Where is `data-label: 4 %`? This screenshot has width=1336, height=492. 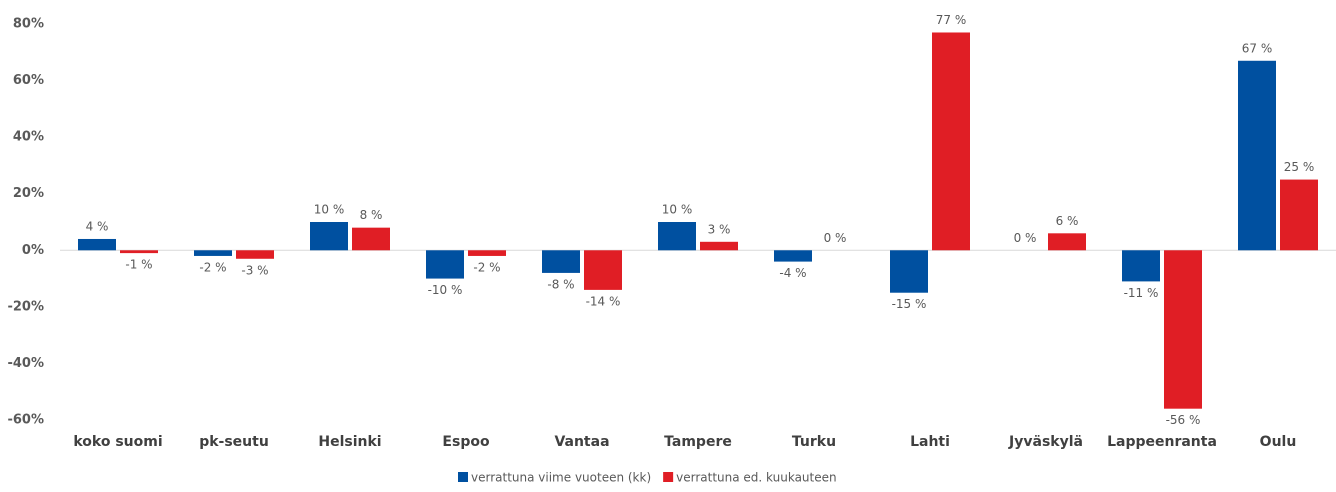 data-label: 4 % is located at coordinates (97, 226).